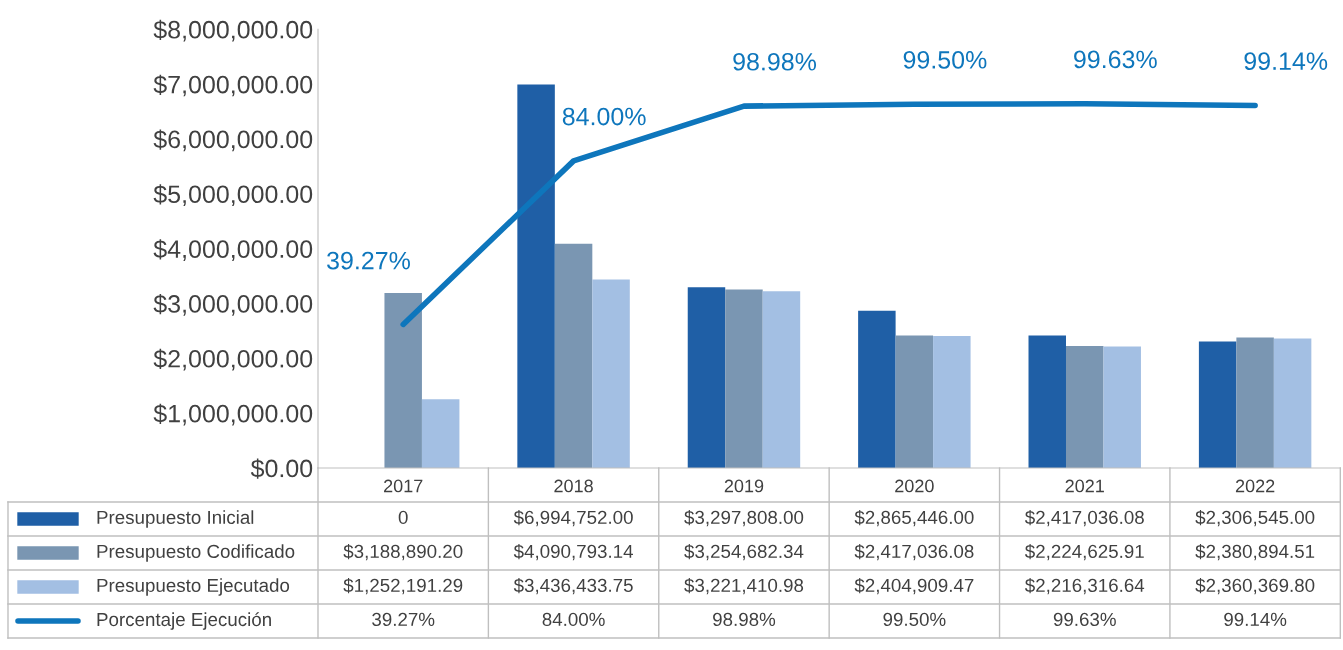  Describe the element at coordinates (1084, 586) in the screenshot. I see `data-label: $2,216,316.64` at that location.